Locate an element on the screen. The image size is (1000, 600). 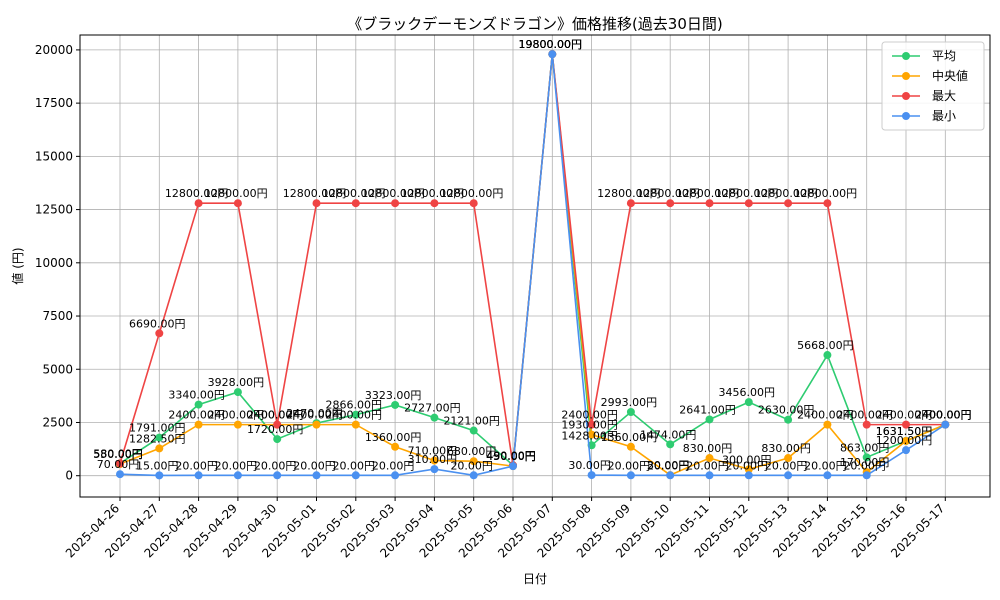
data-label: 3323.00円 is located at coordinates (393, 395).